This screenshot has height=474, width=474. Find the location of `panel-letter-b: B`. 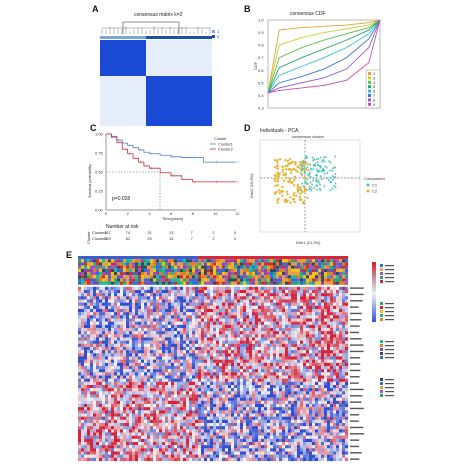

panel-letter-b: B is located at coordinates (247, 9).